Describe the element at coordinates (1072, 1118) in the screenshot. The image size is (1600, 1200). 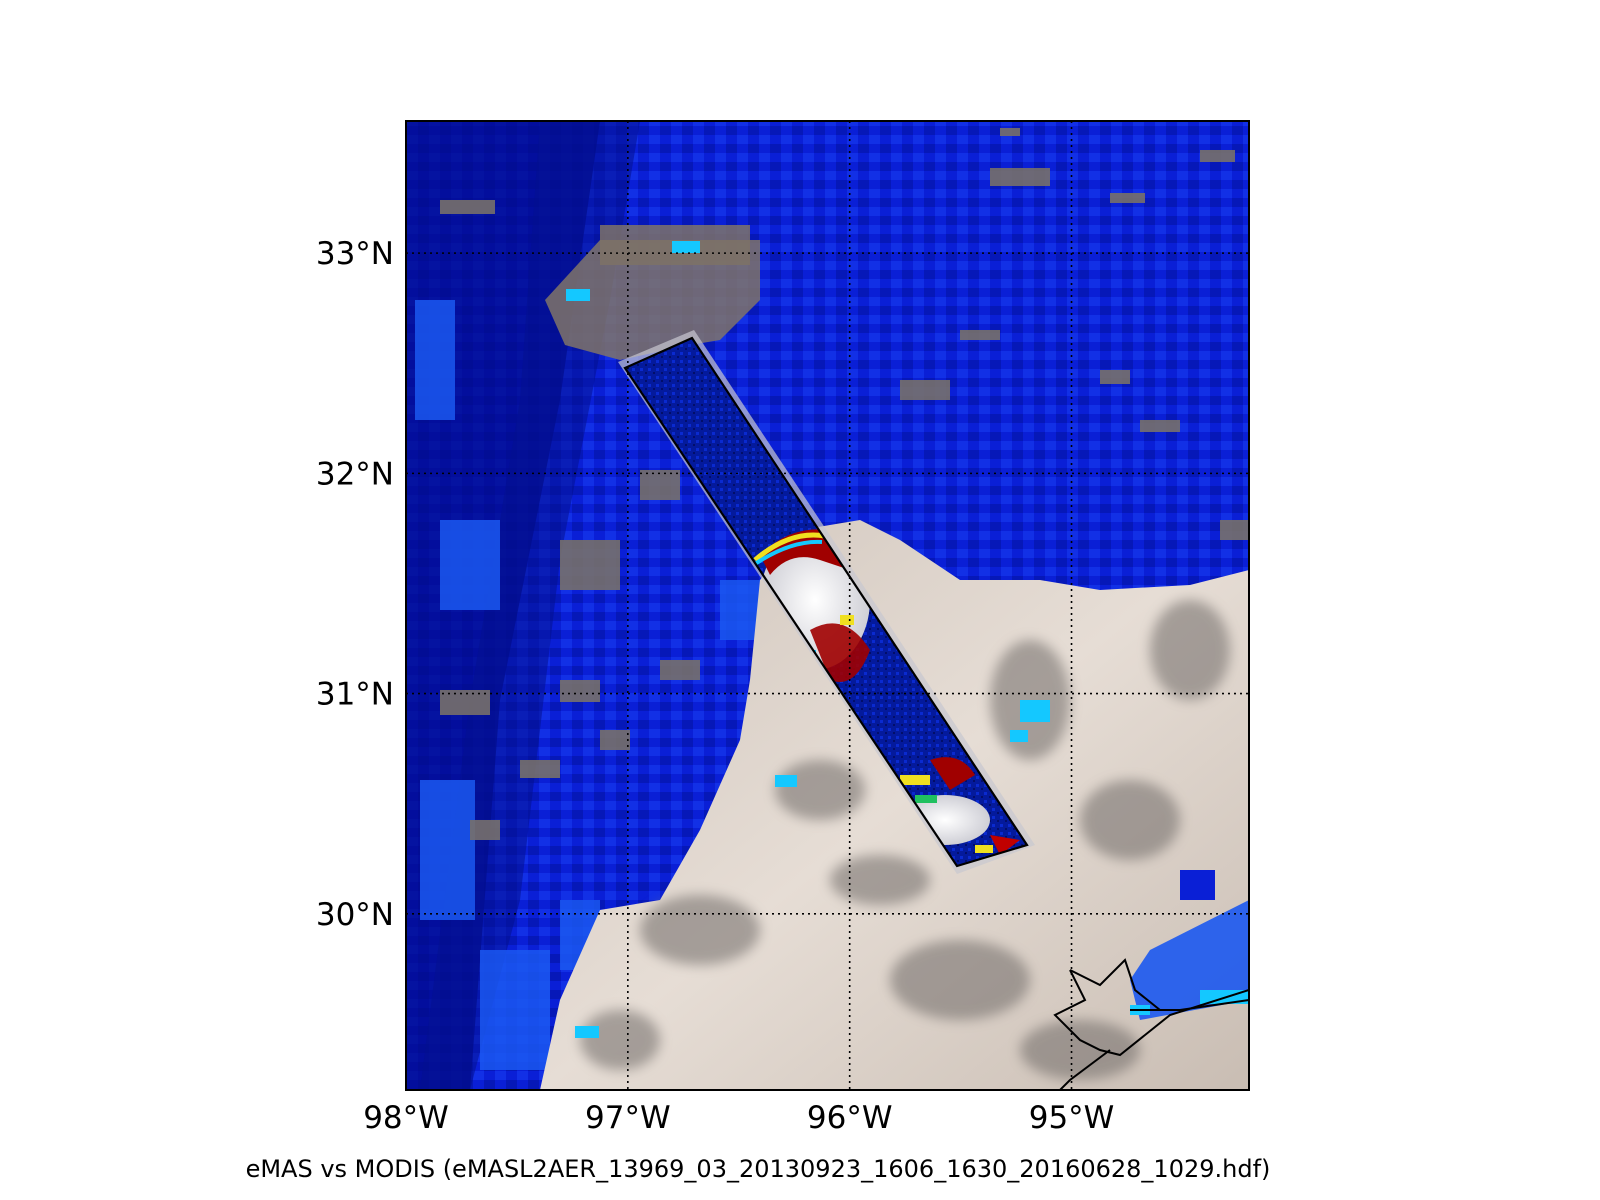
I see `lon-tick-label: 95°W` at that location.